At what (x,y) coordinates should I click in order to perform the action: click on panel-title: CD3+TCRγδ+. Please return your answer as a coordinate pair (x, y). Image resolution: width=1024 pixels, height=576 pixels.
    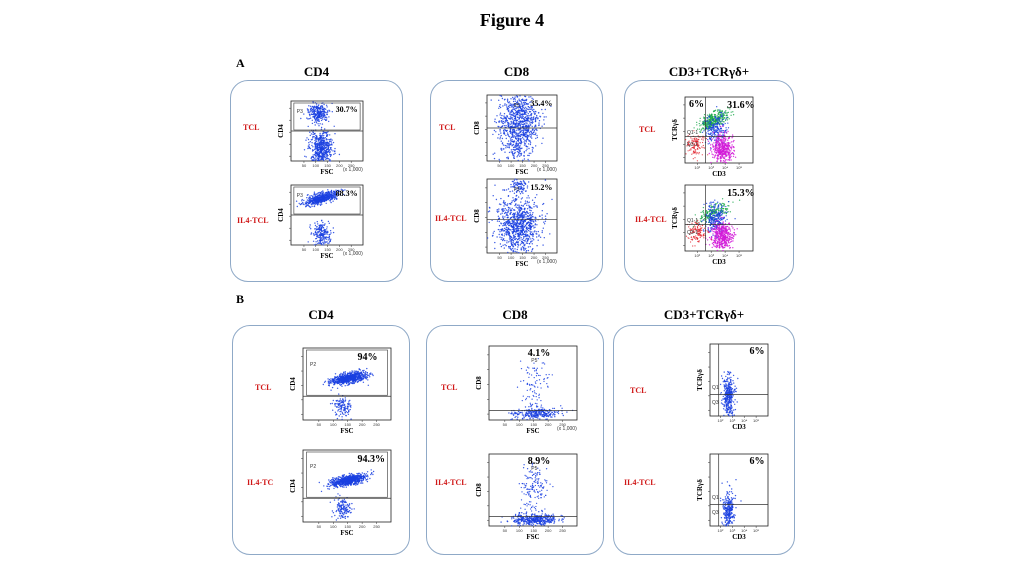
    Looking at the image, I should click on (709, 71).